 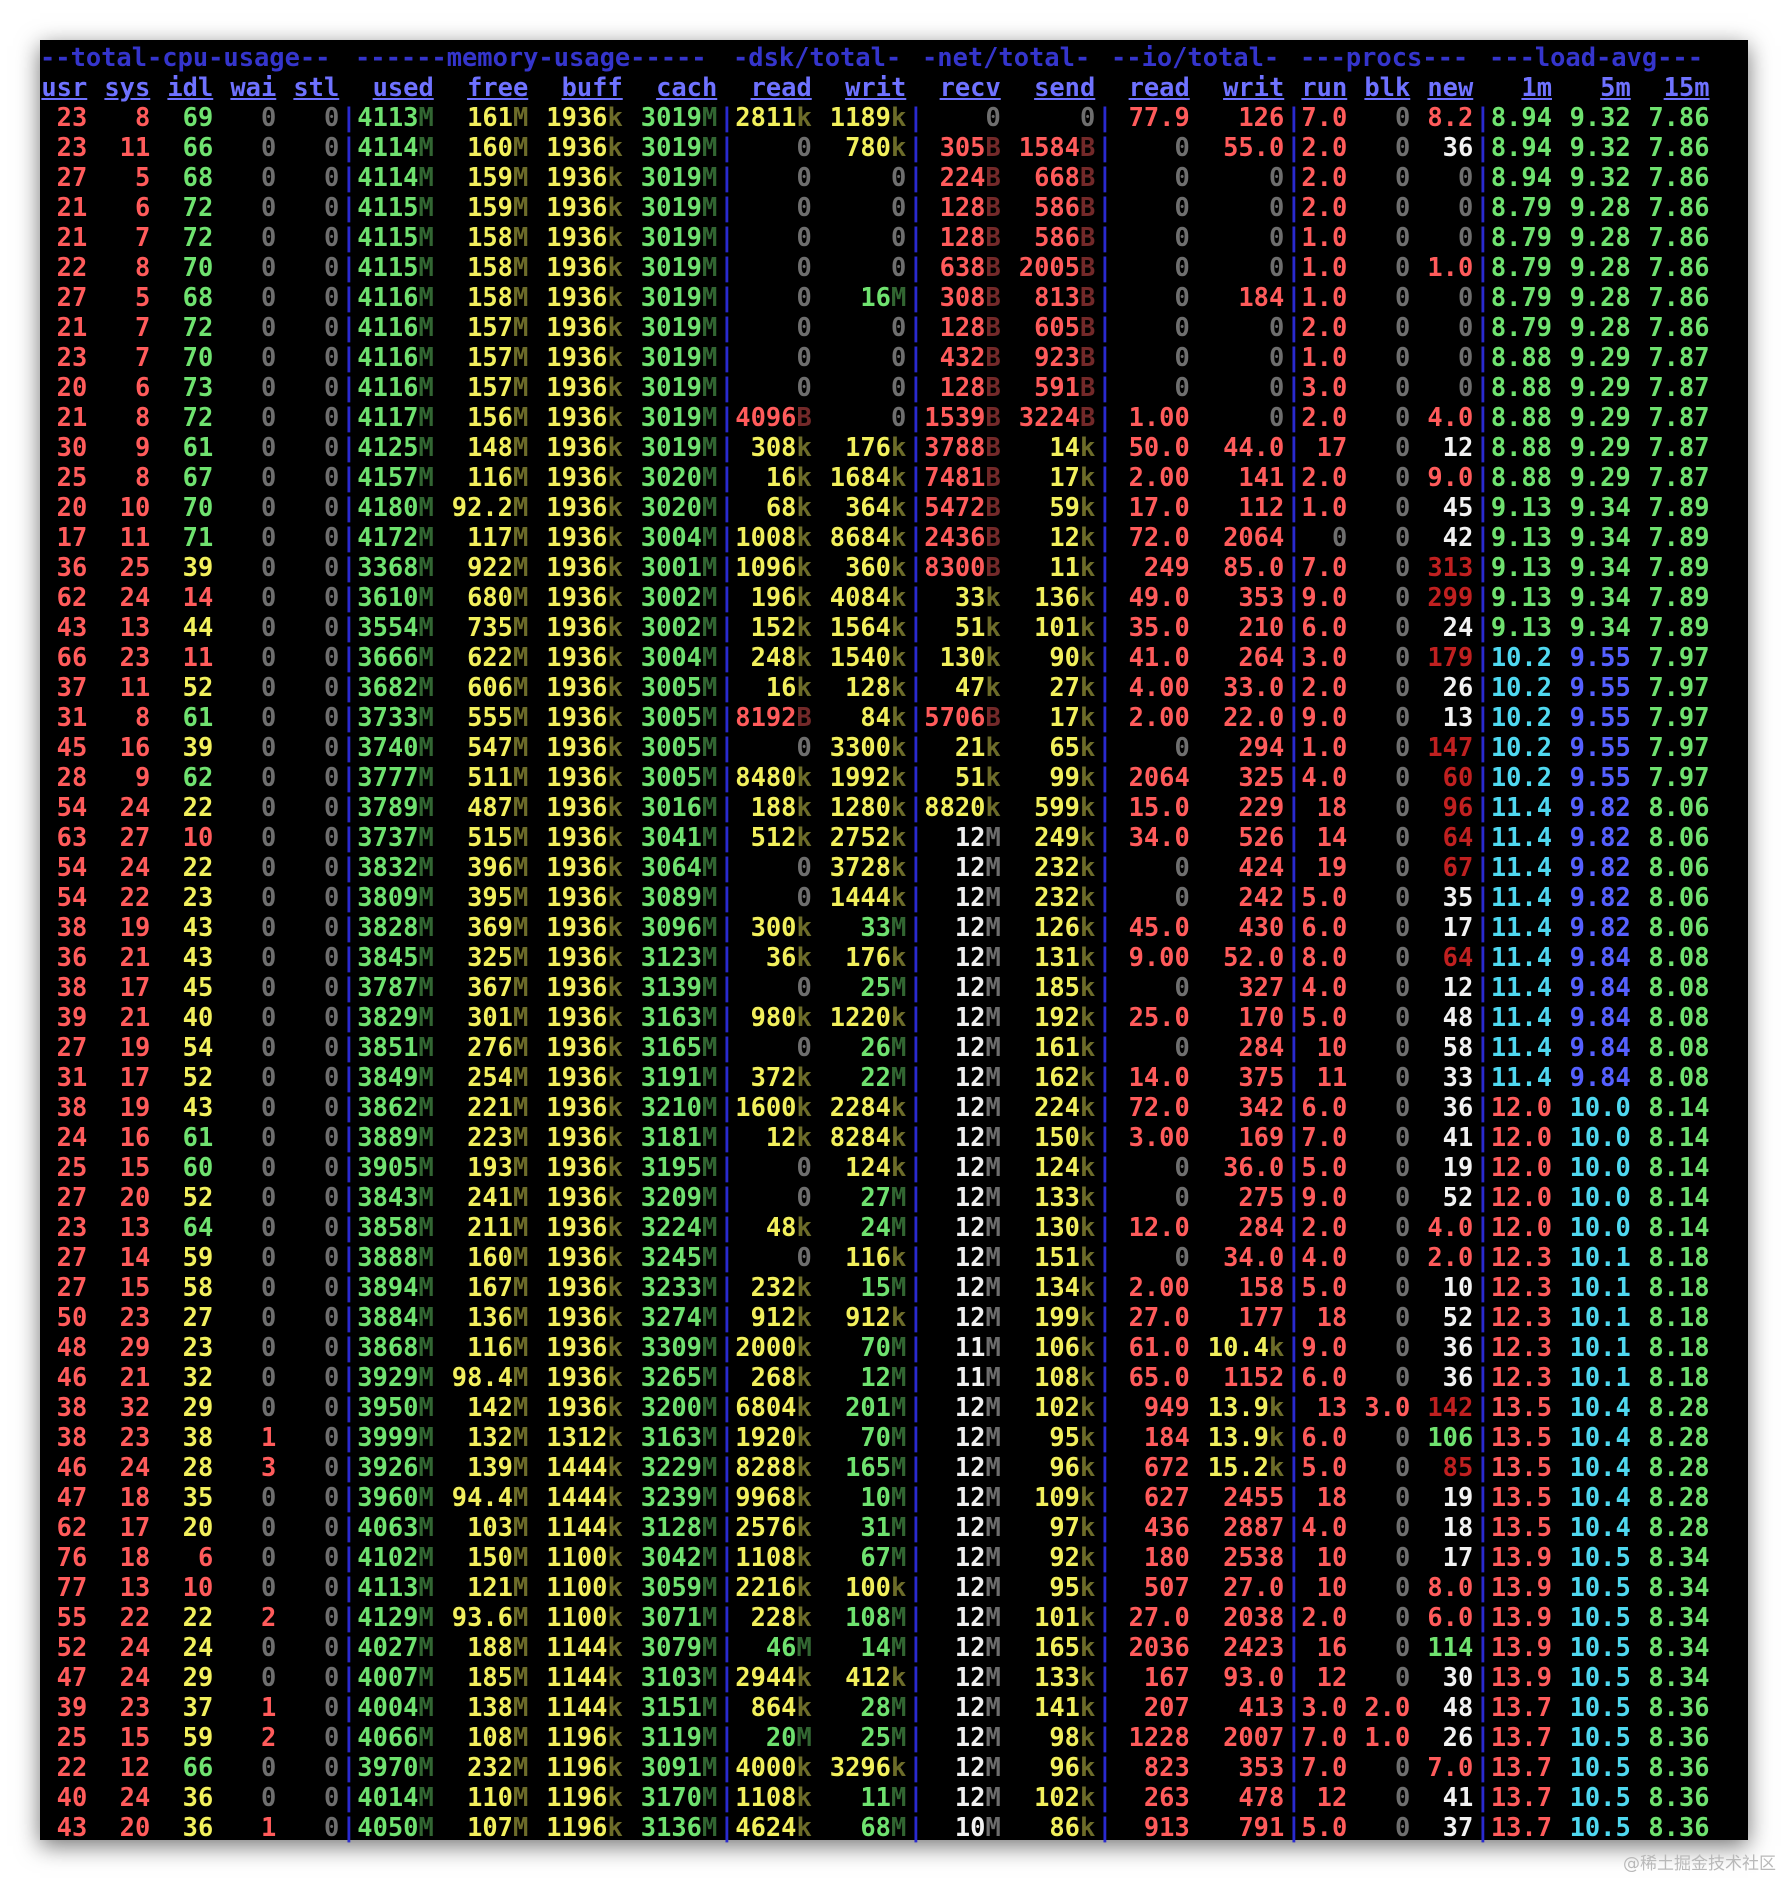 What do you see at coordinates (395, 657) in the screenshot?
I see `value-cell: 3666M` at bounding box center [395, 657].